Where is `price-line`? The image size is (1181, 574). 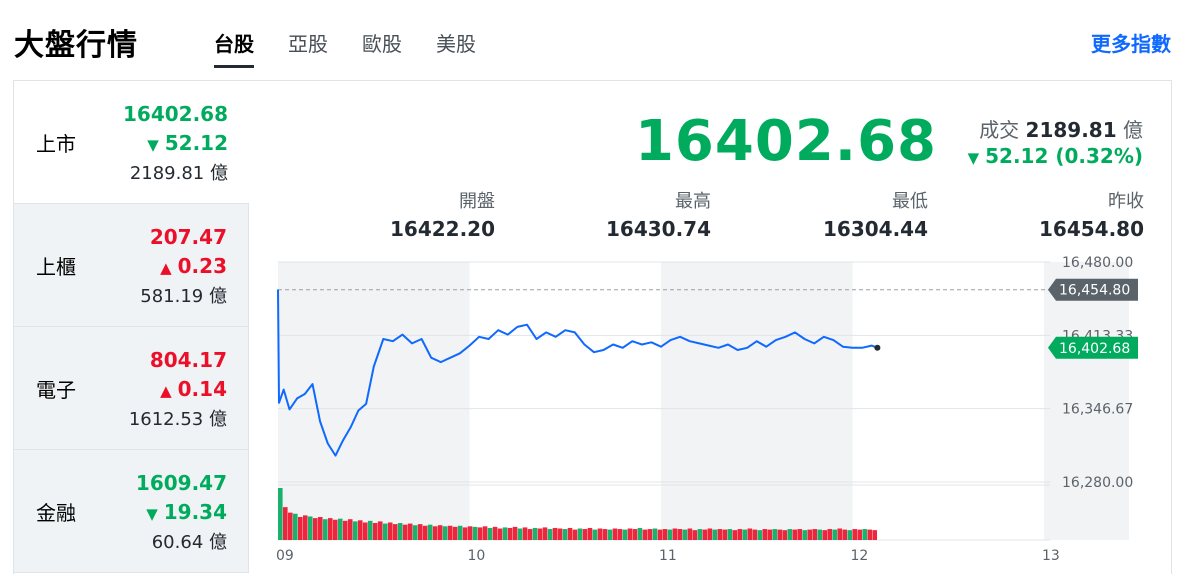 price-line is located at coordinates (577, 373).